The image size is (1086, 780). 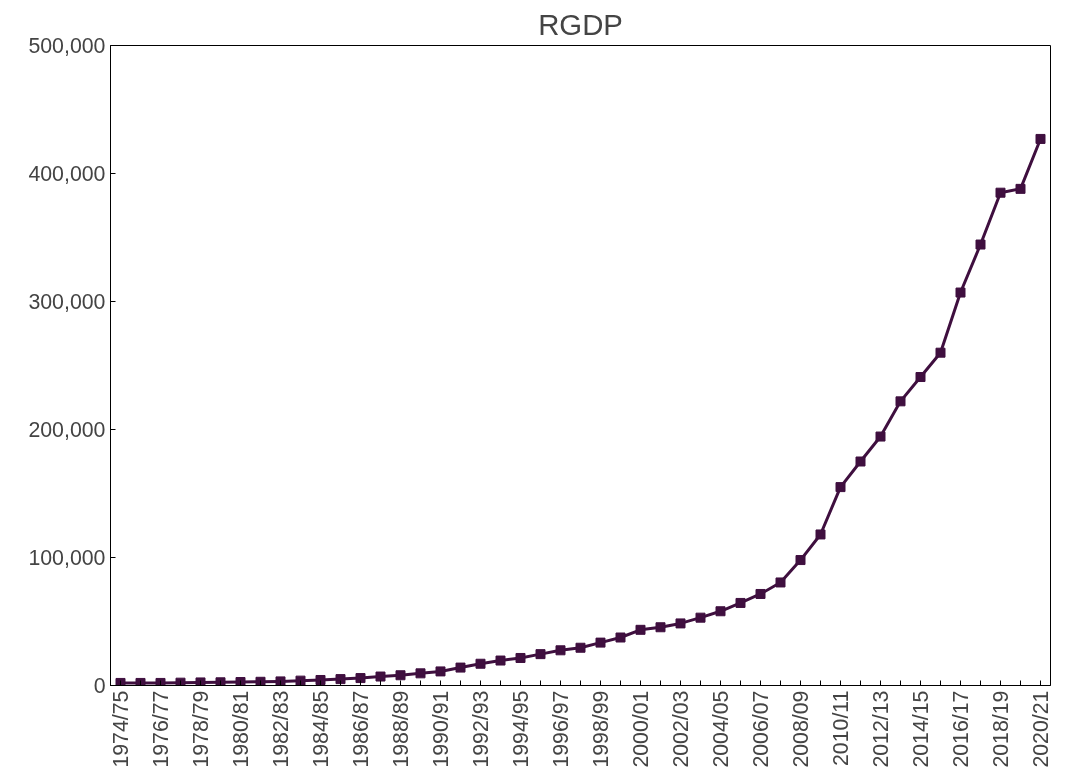 I want to click on x-tick-label: 2014/15, so click(x=920, y=729).